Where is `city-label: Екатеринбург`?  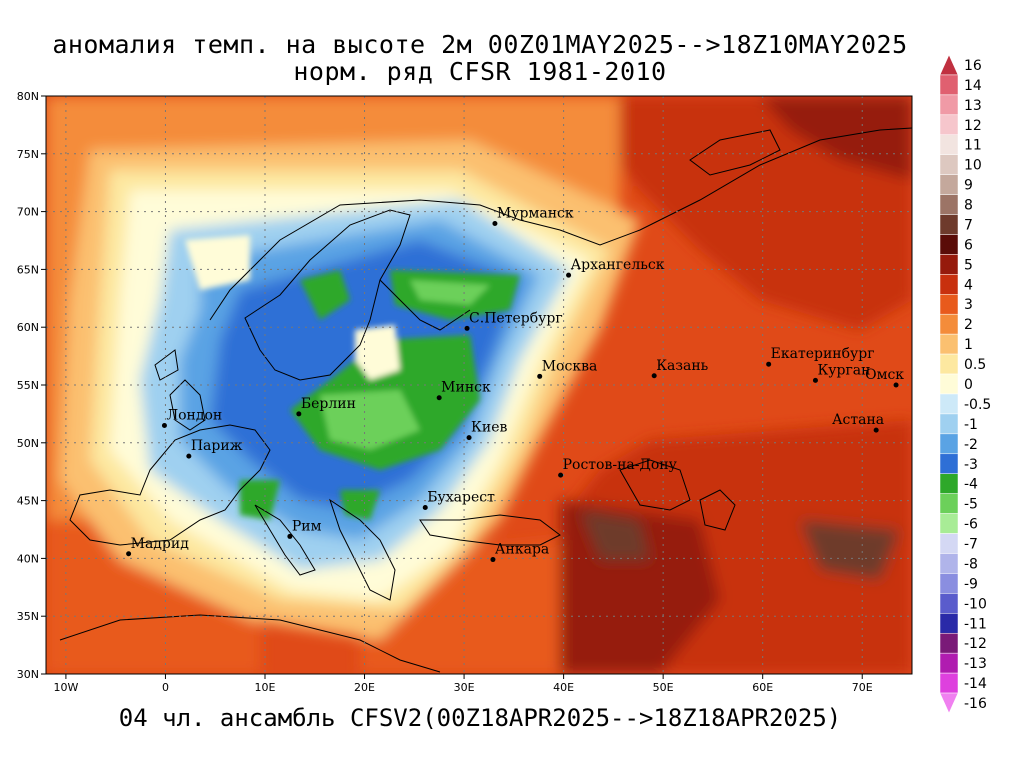 city-label: Екатеринбург is located at coordinates (823, 354).